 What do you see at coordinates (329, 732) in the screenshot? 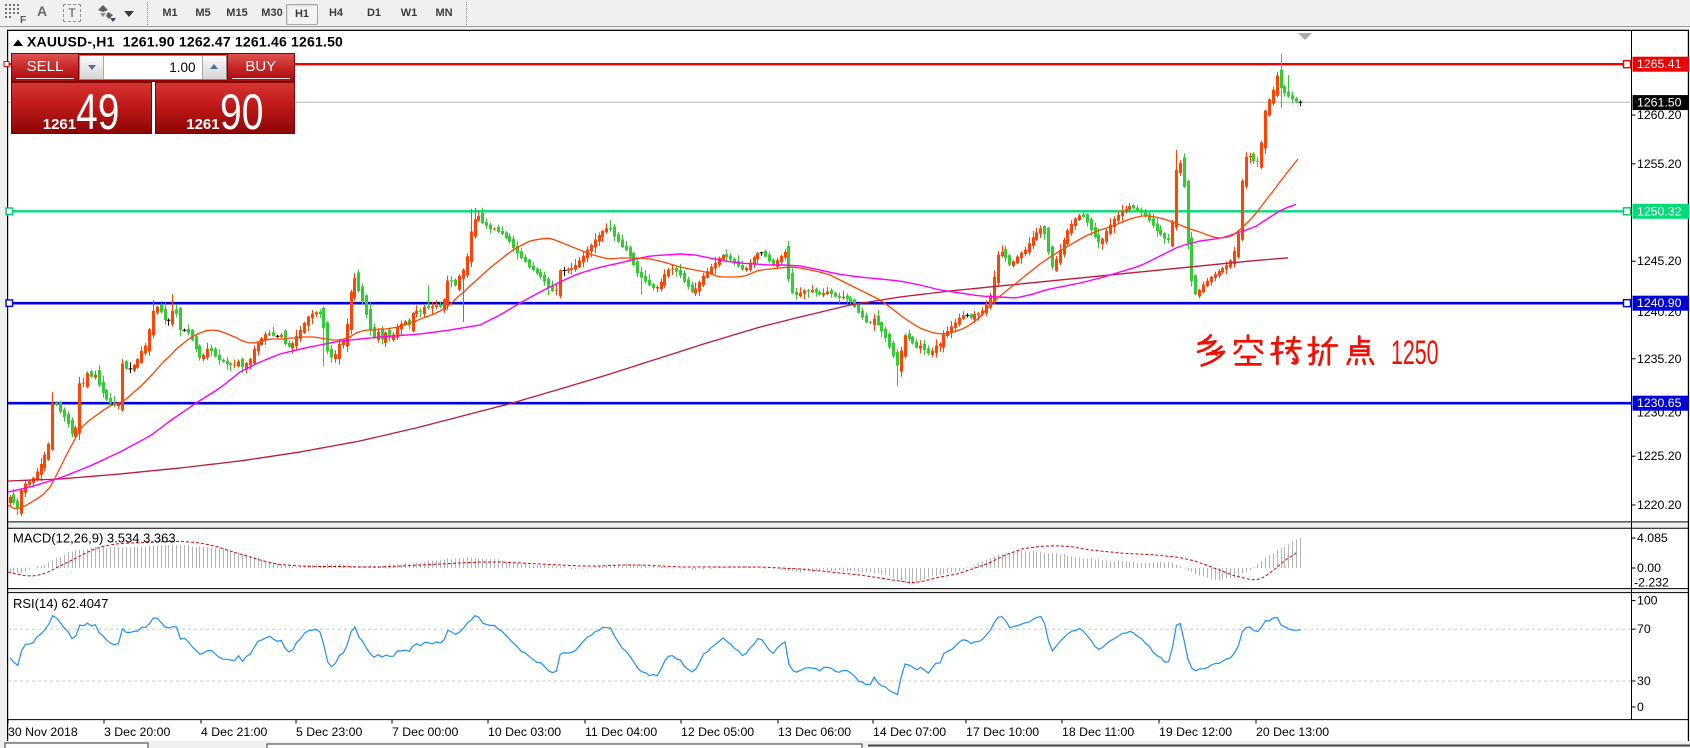
I see `svg-text: 5 Dec 23:00` at bounding box center [329, 732].